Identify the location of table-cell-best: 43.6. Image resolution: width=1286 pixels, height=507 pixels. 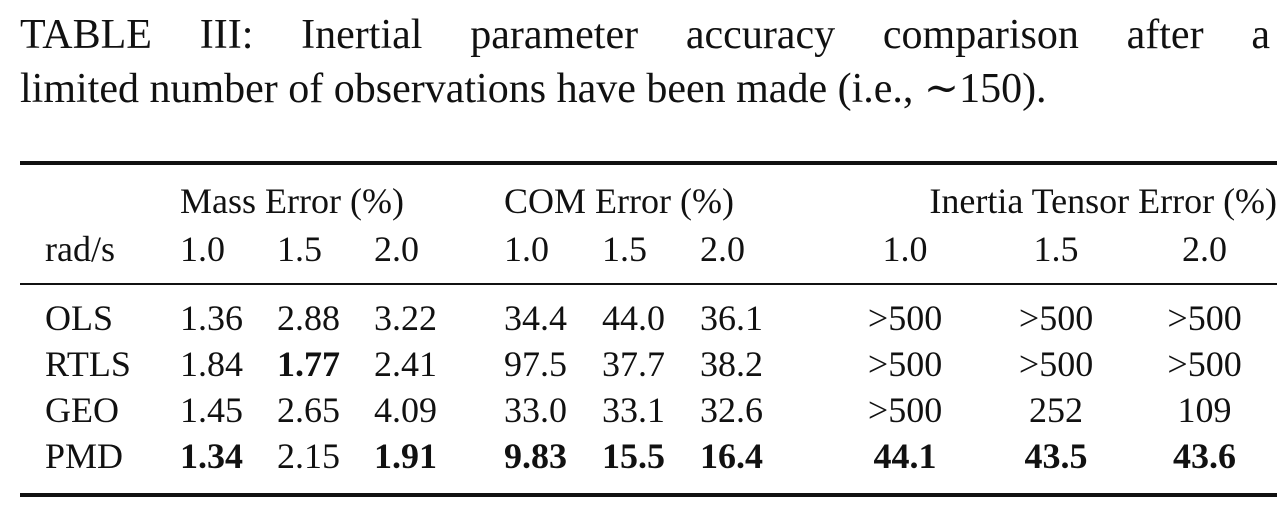
(1205, 456).